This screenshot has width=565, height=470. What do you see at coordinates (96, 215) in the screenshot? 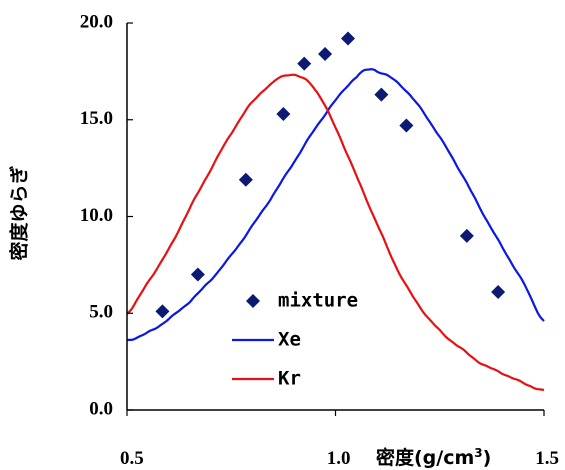
I see `y-tick-label: 10.0` at bounding box center [96, 215].